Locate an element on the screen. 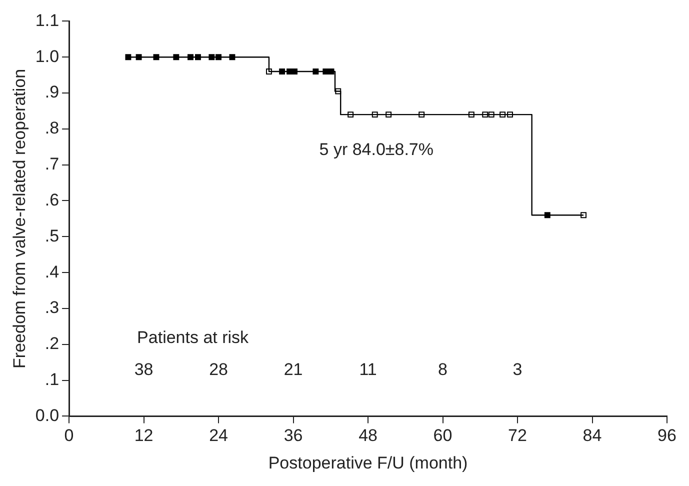  y-tick-label: .3 is located at coordinates (52, 308).